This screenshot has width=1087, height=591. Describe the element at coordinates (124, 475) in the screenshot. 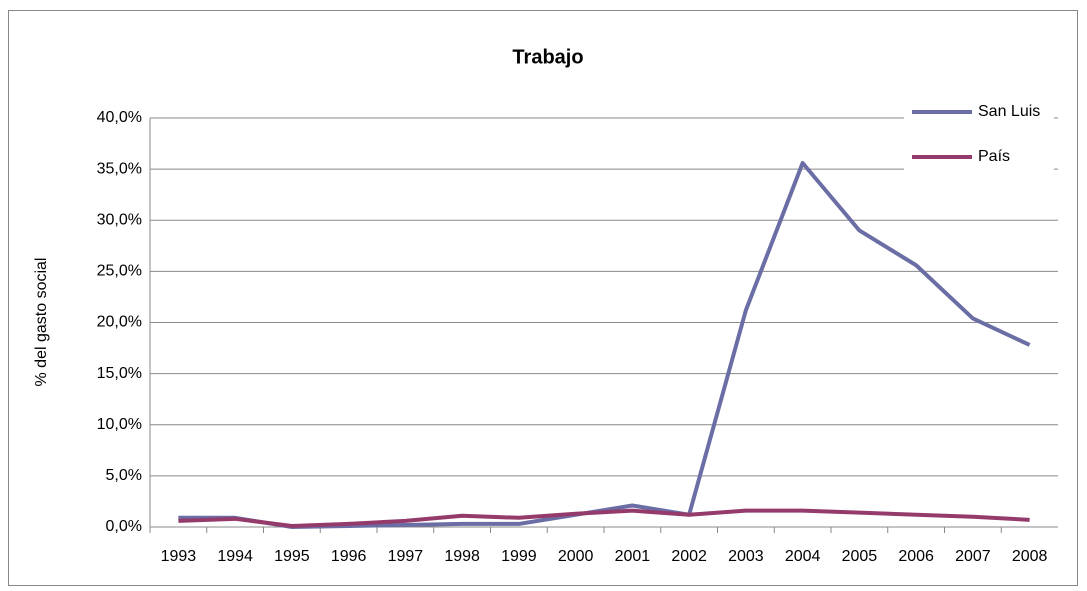

I see `y-tick-label: 5,0%` at that location.